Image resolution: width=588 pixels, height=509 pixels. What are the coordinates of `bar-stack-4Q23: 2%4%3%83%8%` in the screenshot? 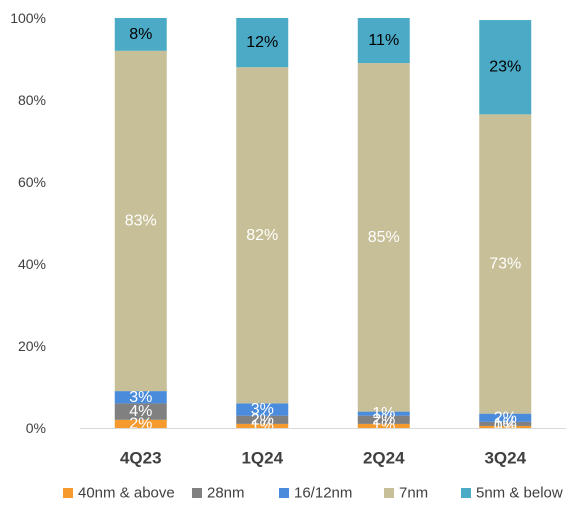 It's located at (140, 225).